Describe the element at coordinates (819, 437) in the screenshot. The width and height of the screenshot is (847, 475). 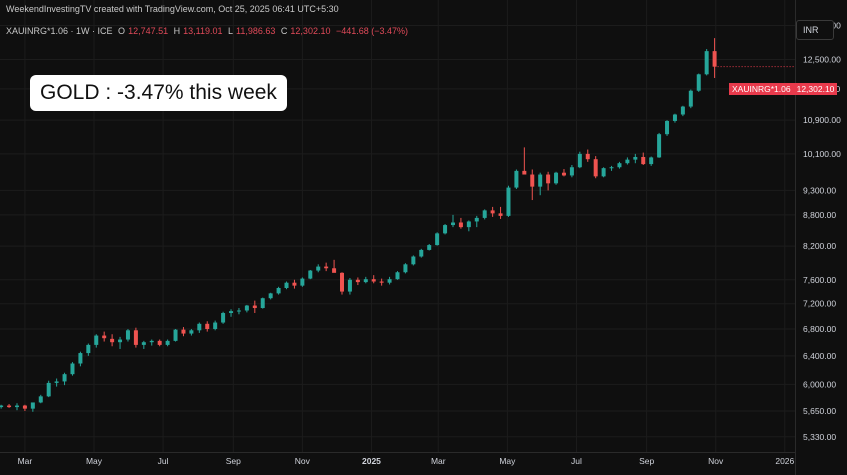
I see `price-tick-label: 5,330.00` at that location.